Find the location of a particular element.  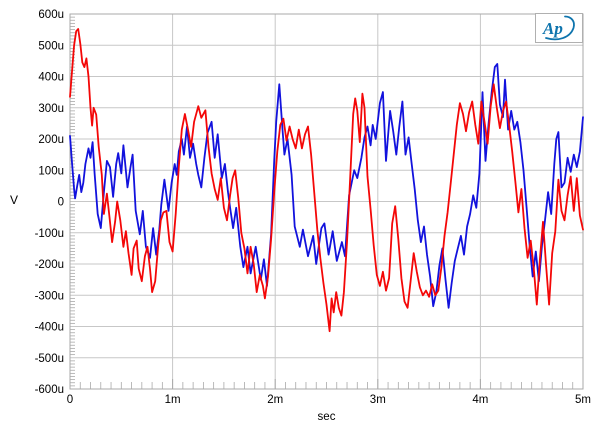

y-tick-label: 300u is located at coordinates (51, 109).